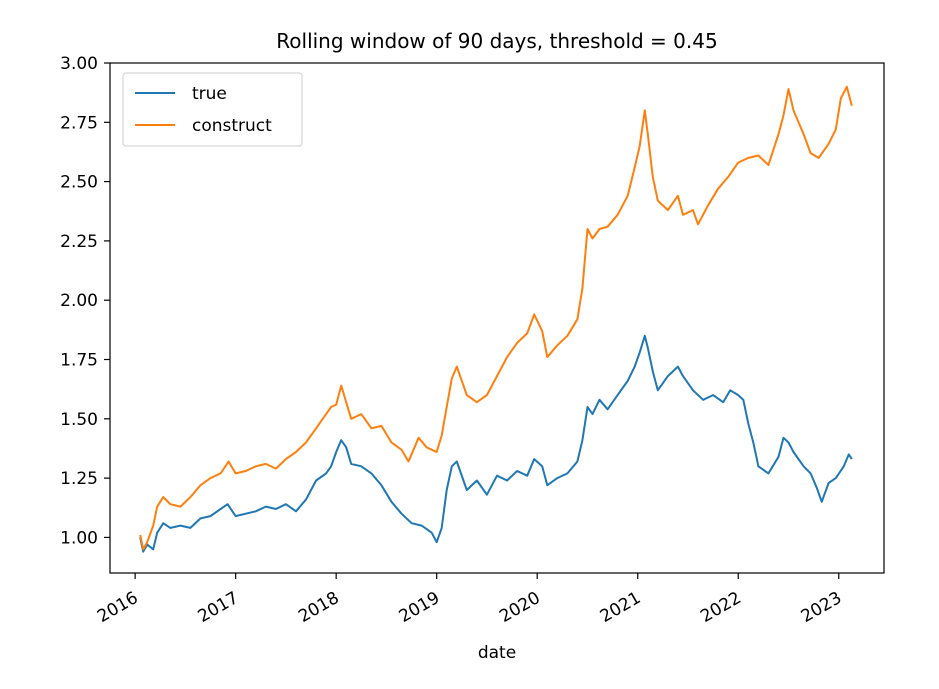  What do you see at coordinates (79, 538) in the screenshot?
I see `y-tick-label: 1.00` at bounding box center [79, 538].